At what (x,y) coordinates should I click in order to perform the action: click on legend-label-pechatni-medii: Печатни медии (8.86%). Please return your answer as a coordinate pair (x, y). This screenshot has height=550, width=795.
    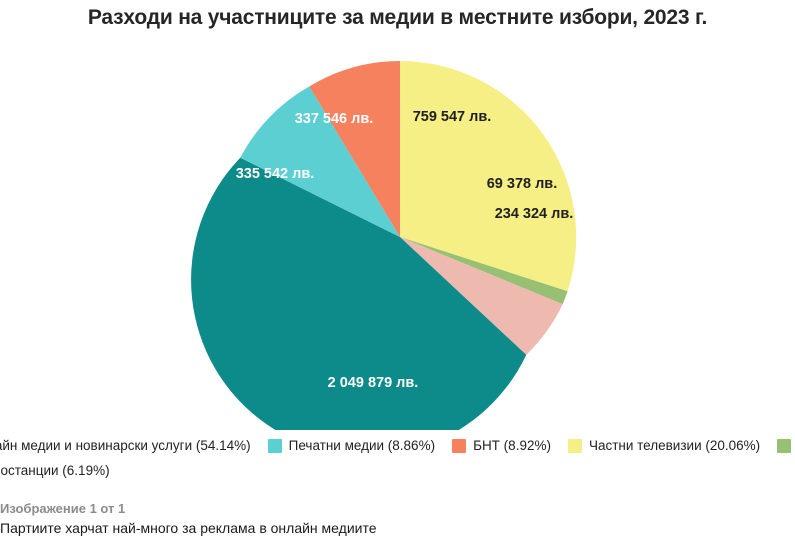
    Looking at the image, I should click on (362, 445).